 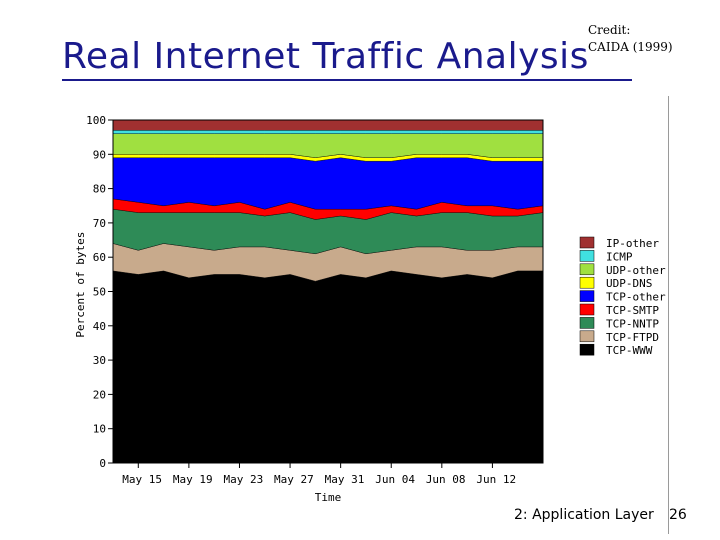 What do you see at coordinates (584, 515) in the screenshot?
I see `footer-text: 2: Application Layer` at bounding box center [584, 515].